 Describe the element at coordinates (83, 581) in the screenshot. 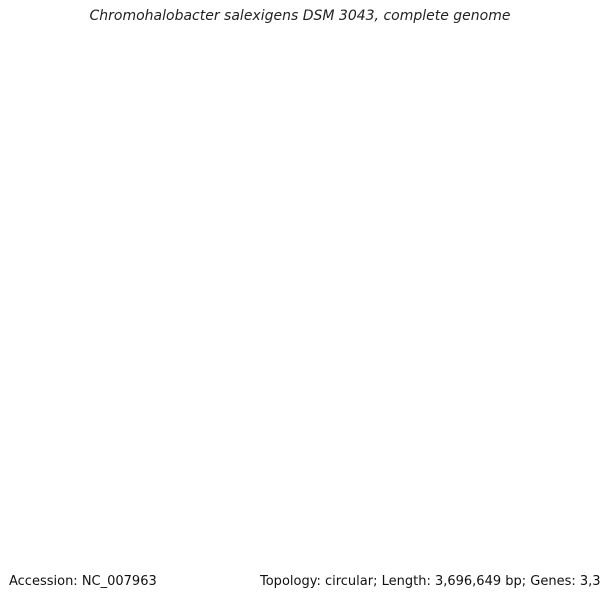

I see `accession-text: Accession: NC_007963` at that location.